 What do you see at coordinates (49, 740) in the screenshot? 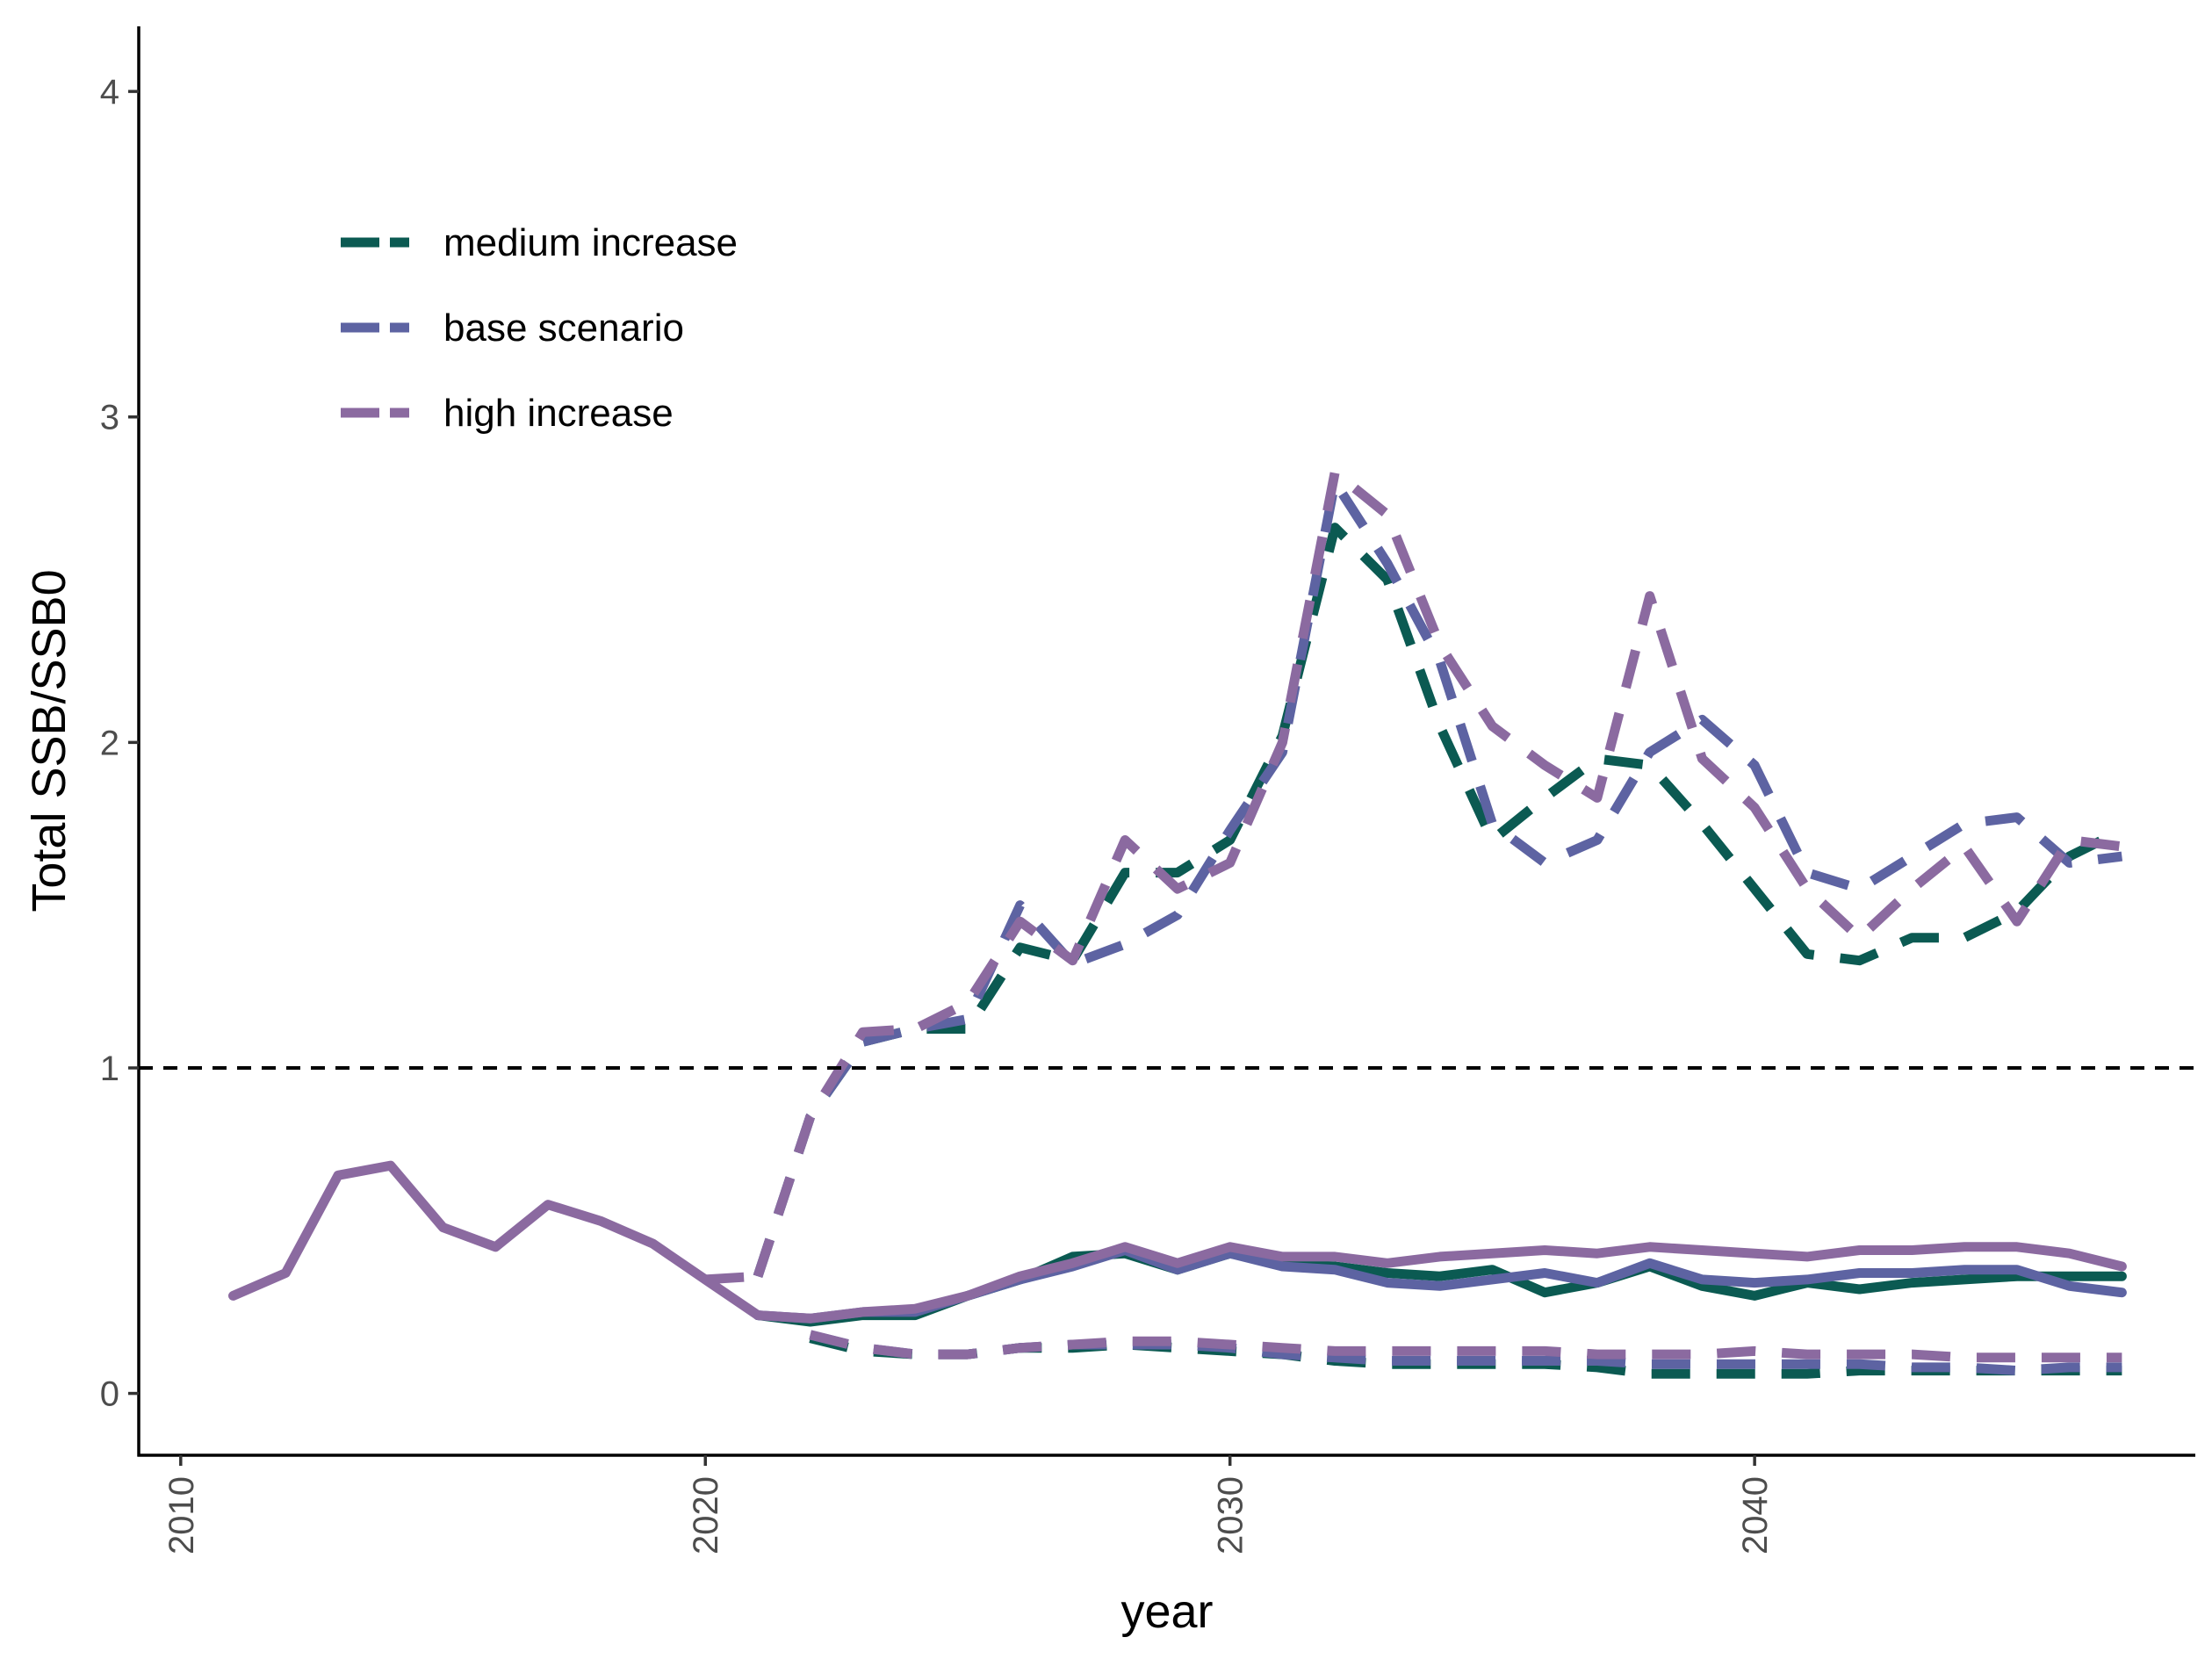
I see `y-axis-title: Total SSB/SSB0` at bounding box center [49, 740].